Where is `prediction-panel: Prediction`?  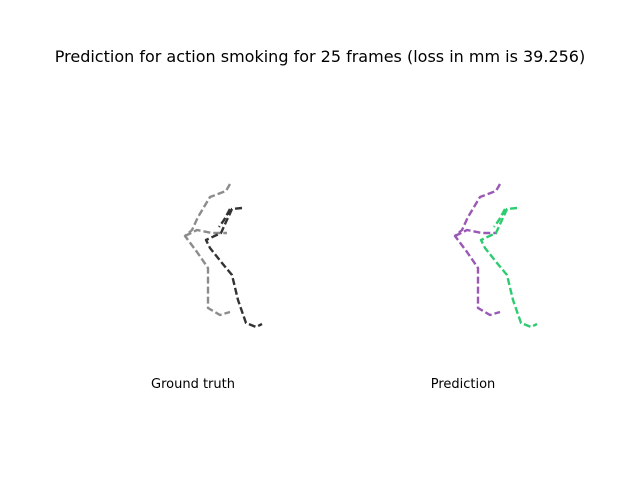 prediction-panel: Prediction is located at coordinates (484, 287).